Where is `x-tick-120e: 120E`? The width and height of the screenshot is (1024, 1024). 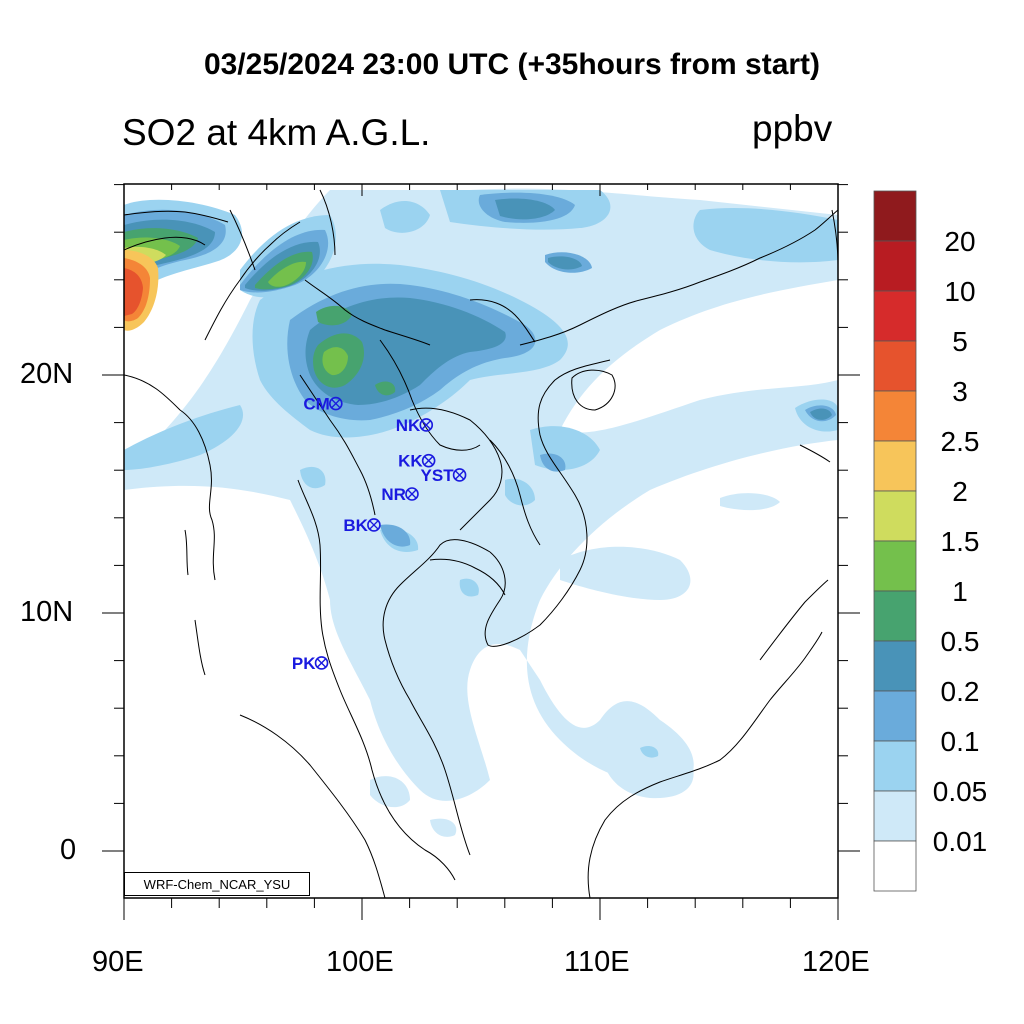 x-tick-120e: 120E is located at coordinates (836, 962).